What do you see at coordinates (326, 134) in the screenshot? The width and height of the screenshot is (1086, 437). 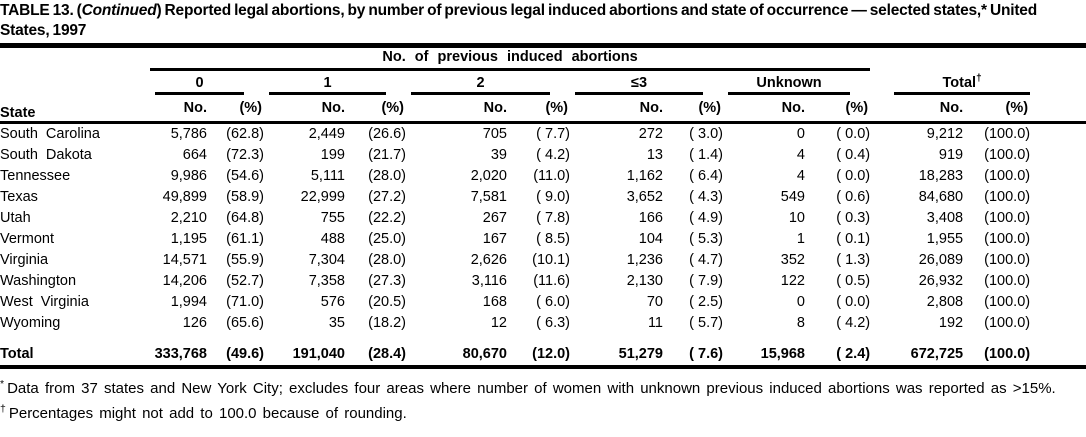 I see `count-cell: 2,449` at bounding box center [326, 134].